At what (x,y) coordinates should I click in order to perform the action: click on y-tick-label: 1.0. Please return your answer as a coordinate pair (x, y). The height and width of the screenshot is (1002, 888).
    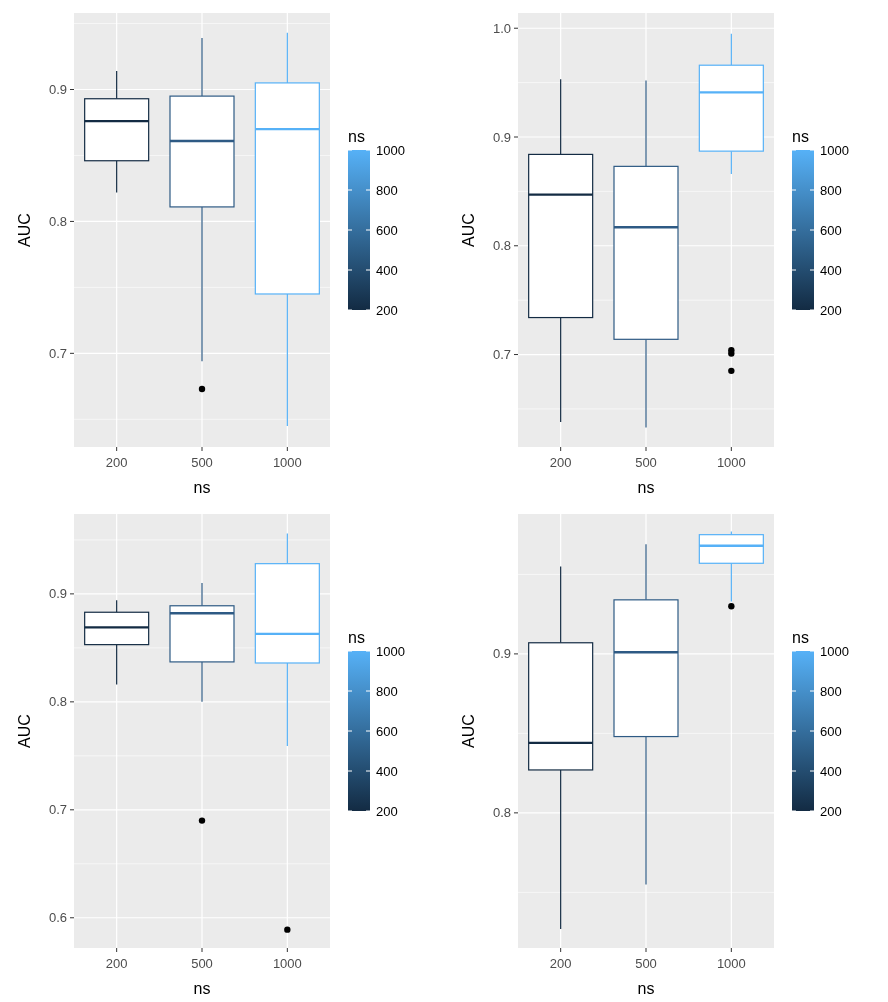
    Looking at the image, I should click on (501, 28).